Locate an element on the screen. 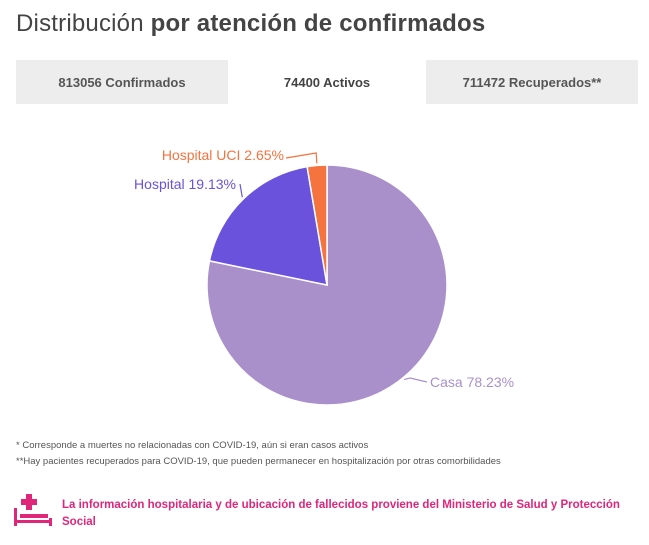 This screenshot has height=545, width=649. page-title: Distribución por atención de confirmados is located at coordinates (250, 24).